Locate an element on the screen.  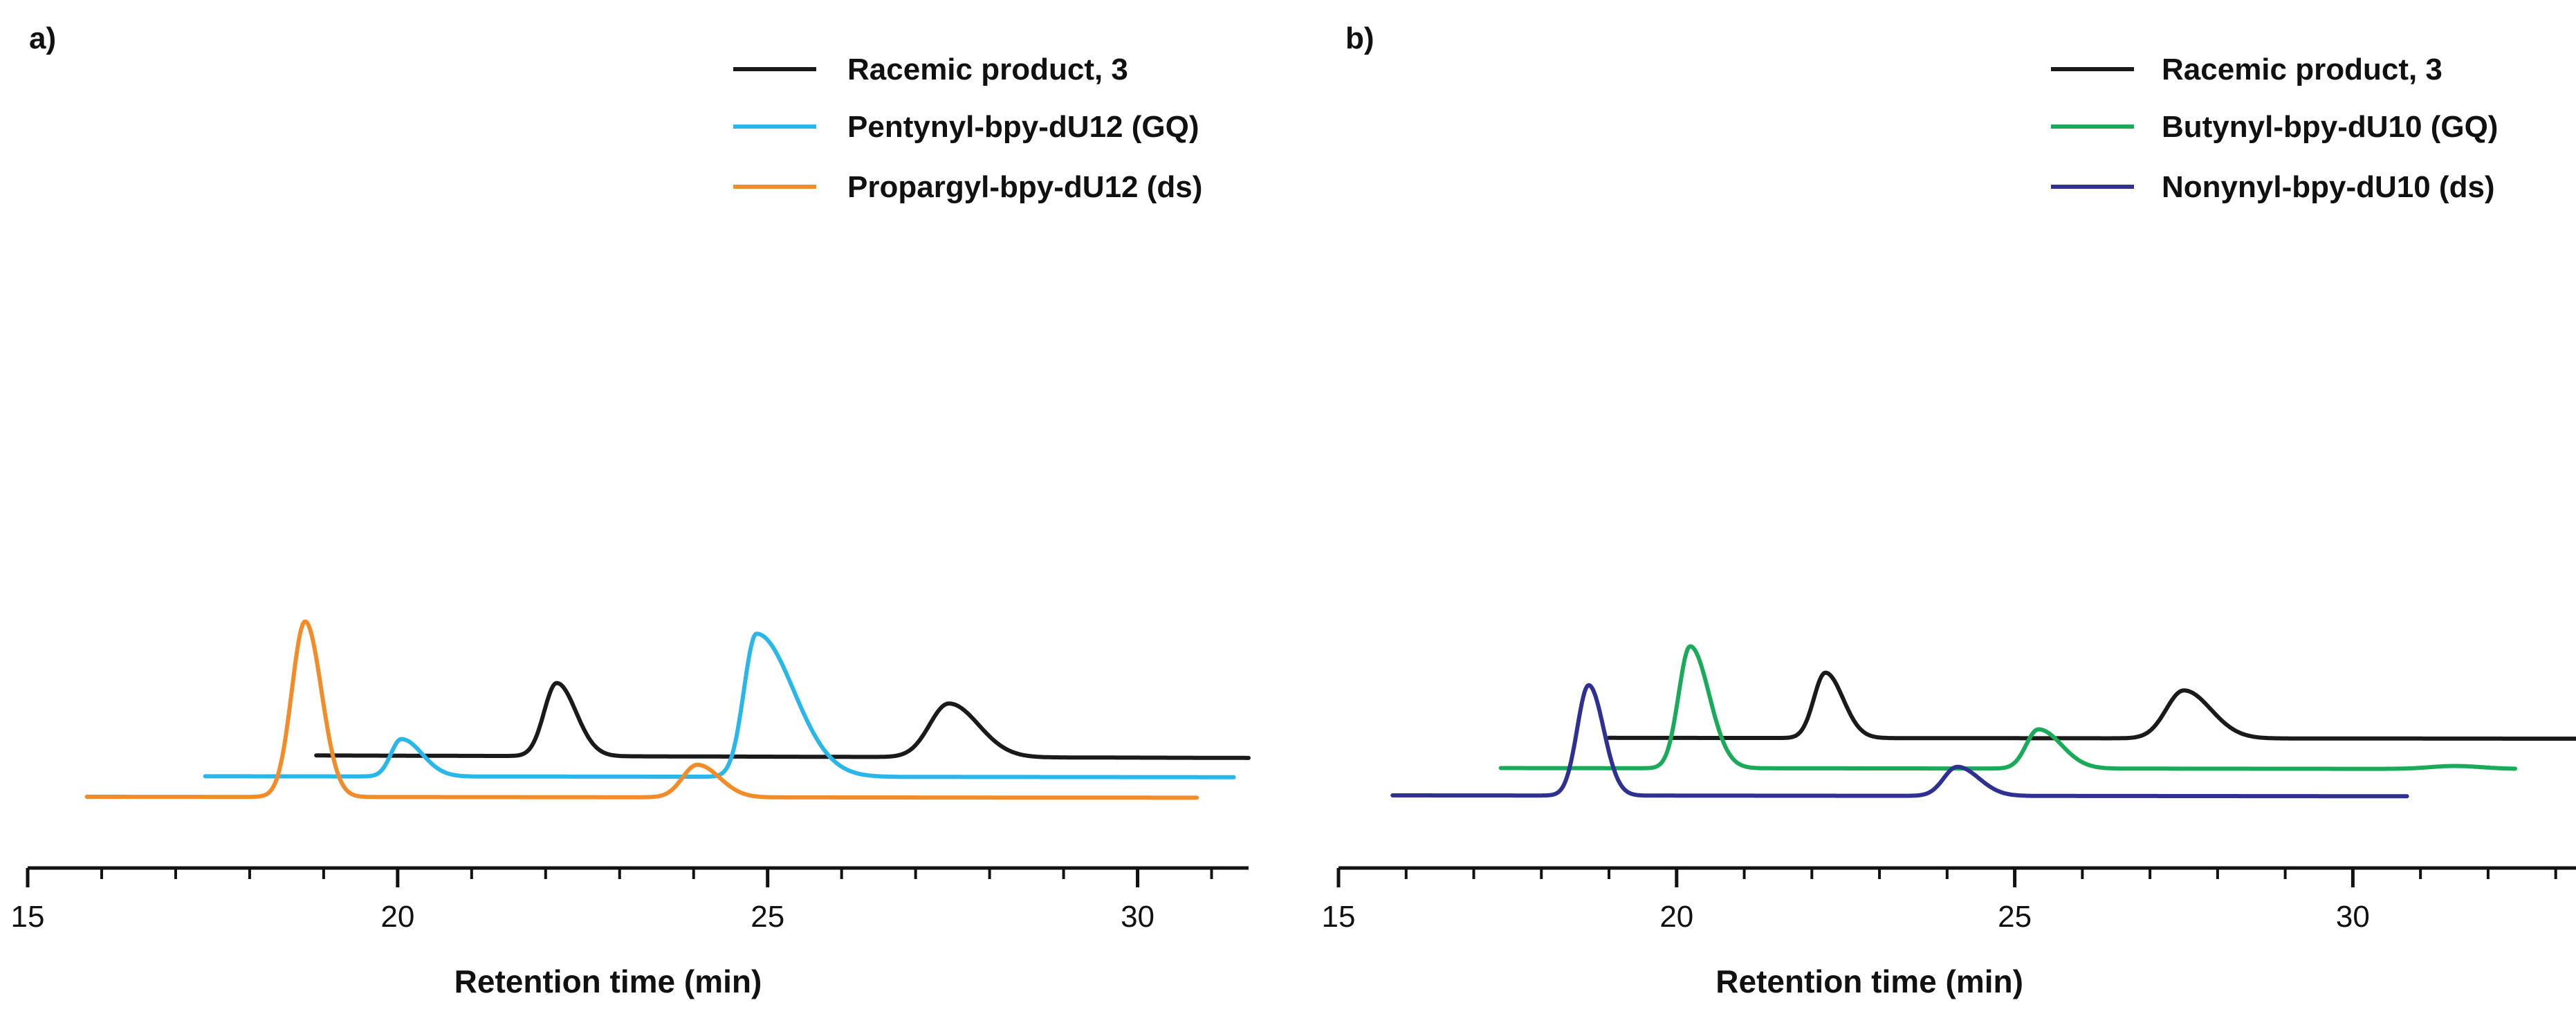
panel-a-traces is located at coordinates (667, 710).